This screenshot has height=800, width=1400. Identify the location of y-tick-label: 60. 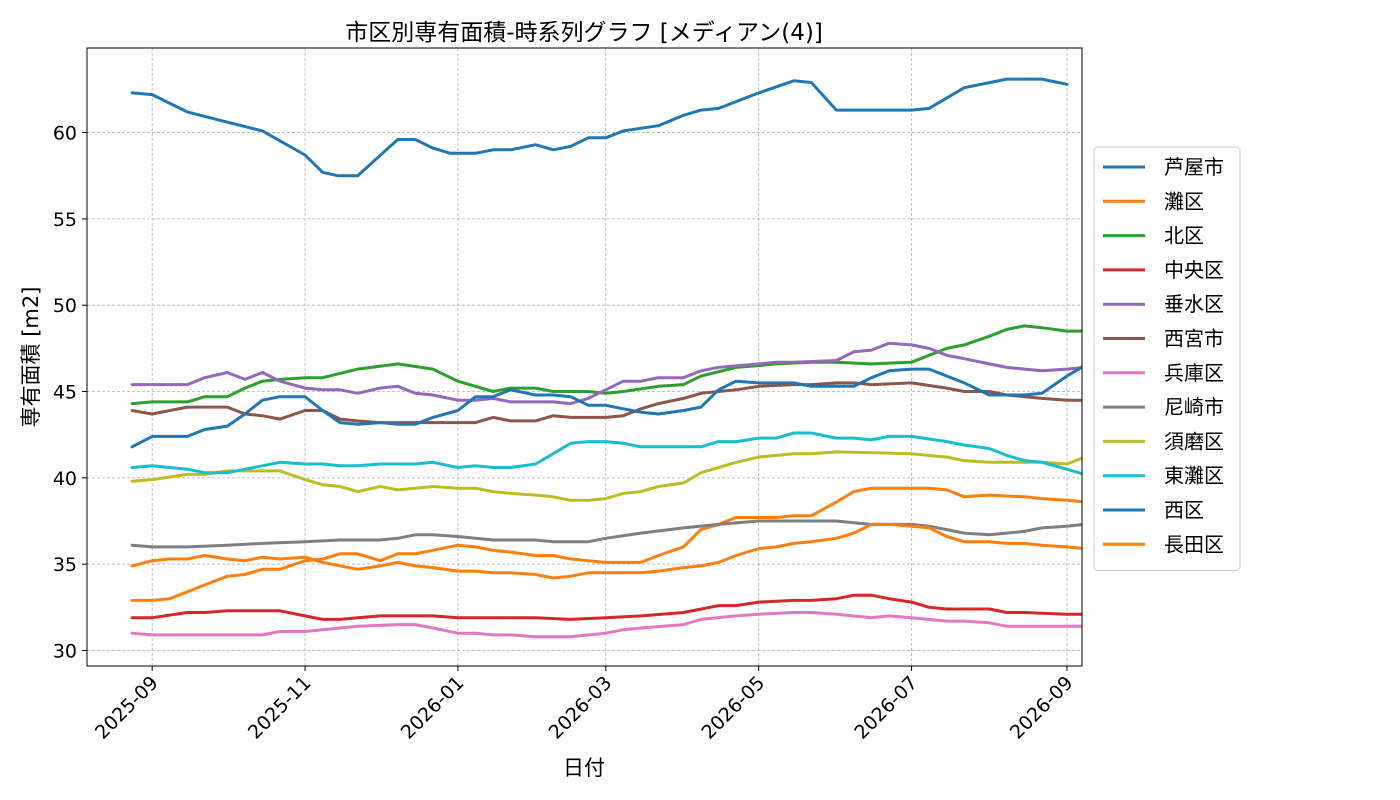
(65, 134).